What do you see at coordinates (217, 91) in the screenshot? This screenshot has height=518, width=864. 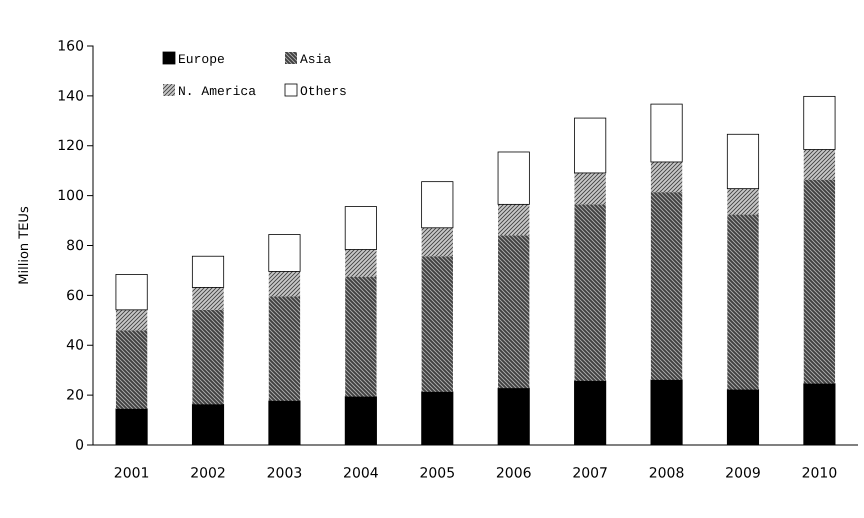 I see `legend-label: N. America` at bounding box center [217, 91].